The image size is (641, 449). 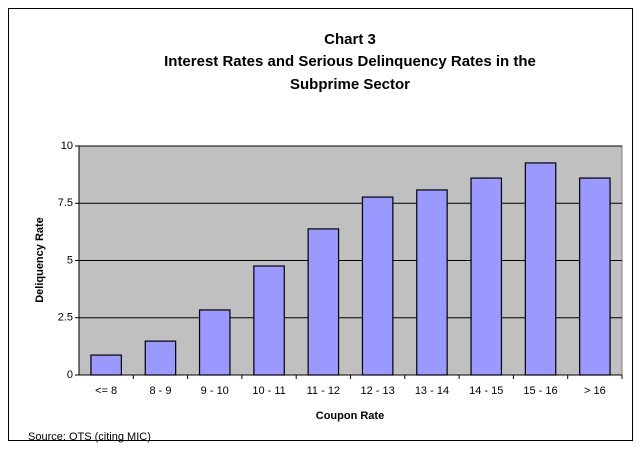 I want to click on y-tick-label: 7.5, so click(x=65, y=203).